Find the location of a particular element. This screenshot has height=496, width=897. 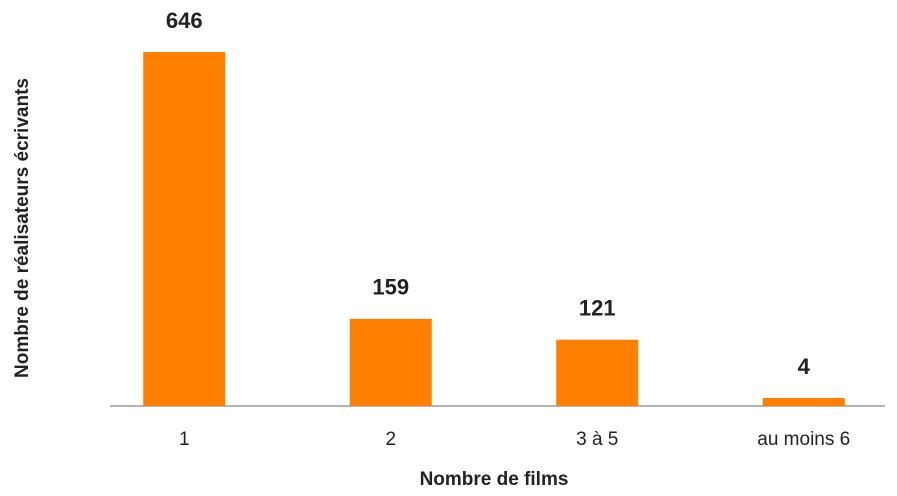

x-tick-label: 3 à 5 is located at coordinates (597, 439).